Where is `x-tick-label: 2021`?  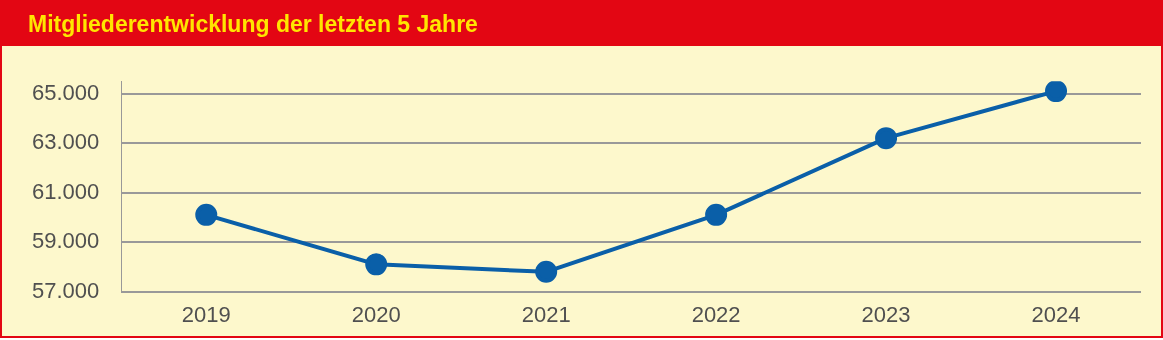 x-tick-label: 2021 is located at coordinates (546, 314).